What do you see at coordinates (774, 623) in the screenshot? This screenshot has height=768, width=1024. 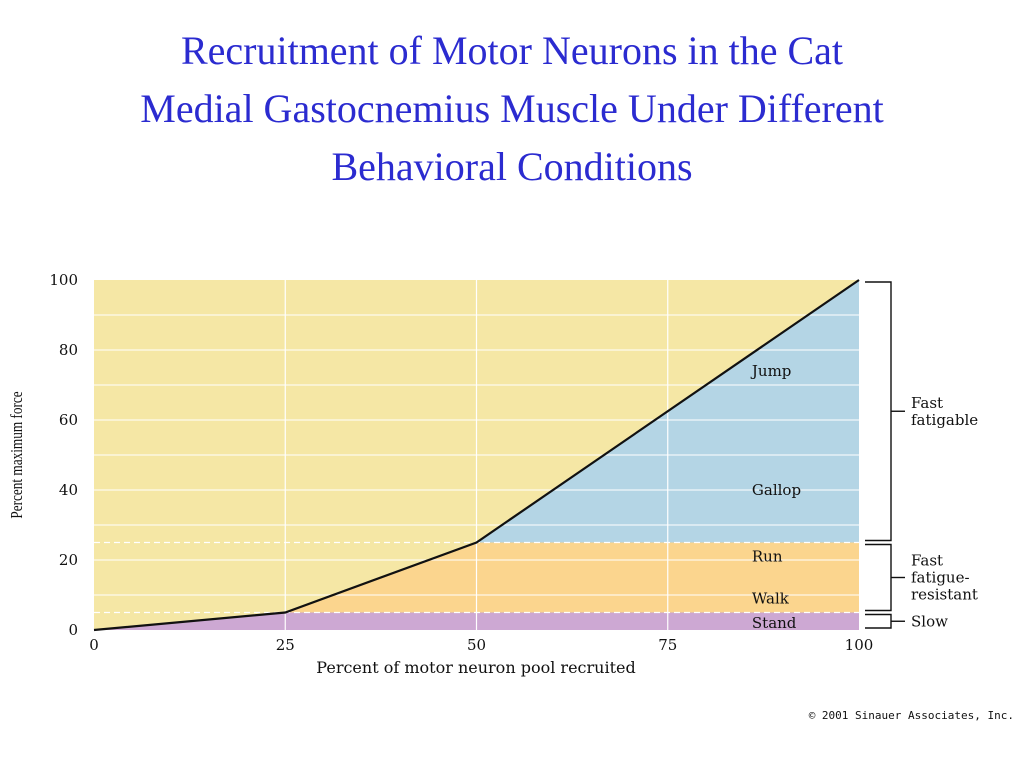 I see `behavior-label: Stand` at bounding box center [774, 623].